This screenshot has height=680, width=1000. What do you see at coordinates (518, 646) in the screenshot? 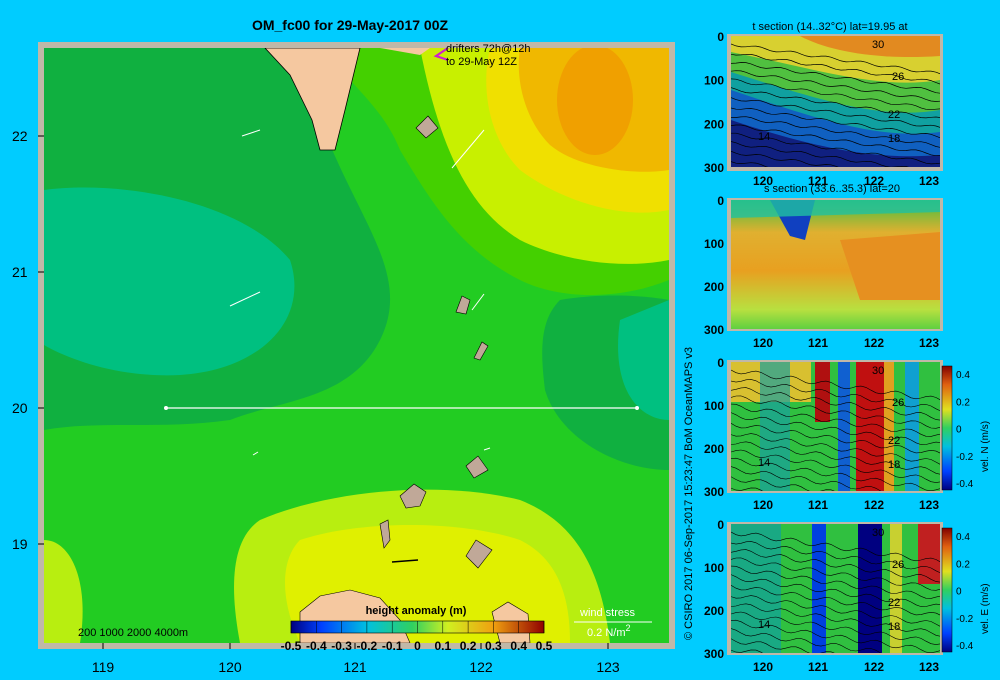
I see `colorbar-tick: 0.4` at bounding box center [518, 646].